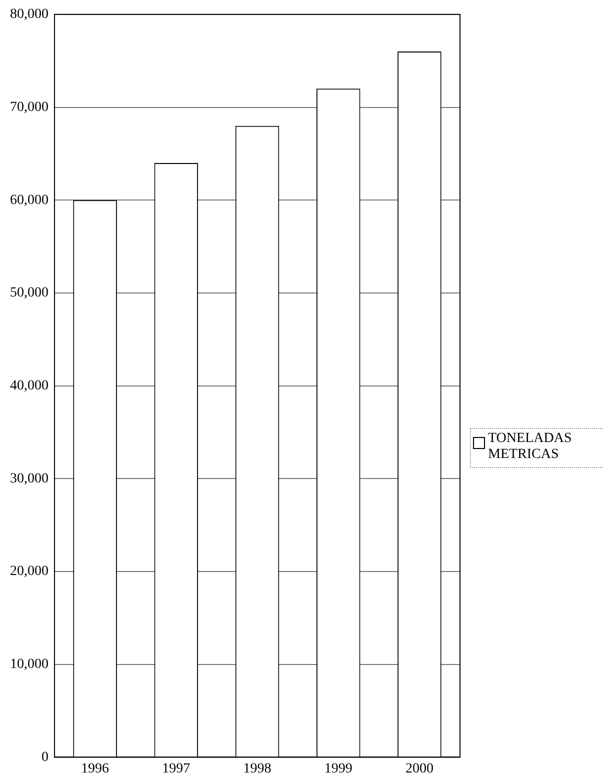 This screenshot has width=604, height=784. What do you see at coordinates (29, 14) in the screenshot?
I see `y-tick-label: 80,000` at bounding box center [29, 14].